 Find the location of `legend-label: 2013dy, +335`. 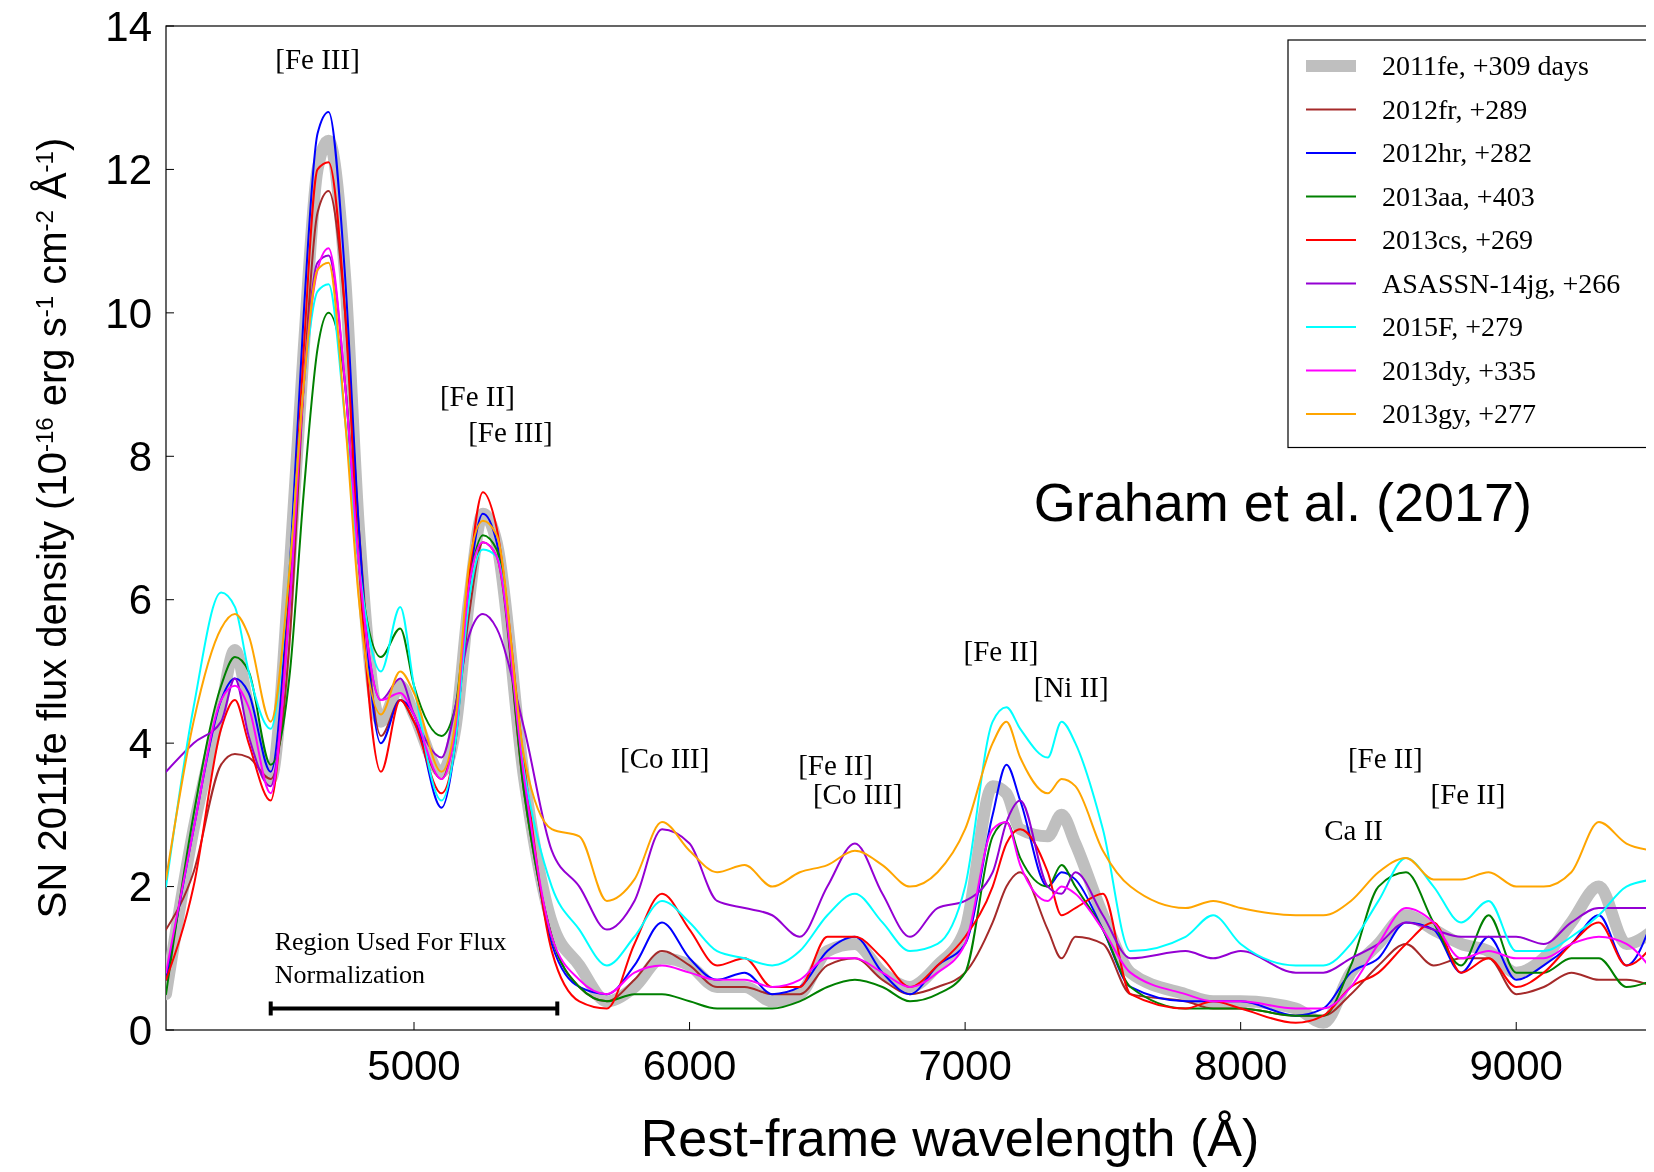

legend-label: 2013dy, +335 is located at coordinates (1459, 370).